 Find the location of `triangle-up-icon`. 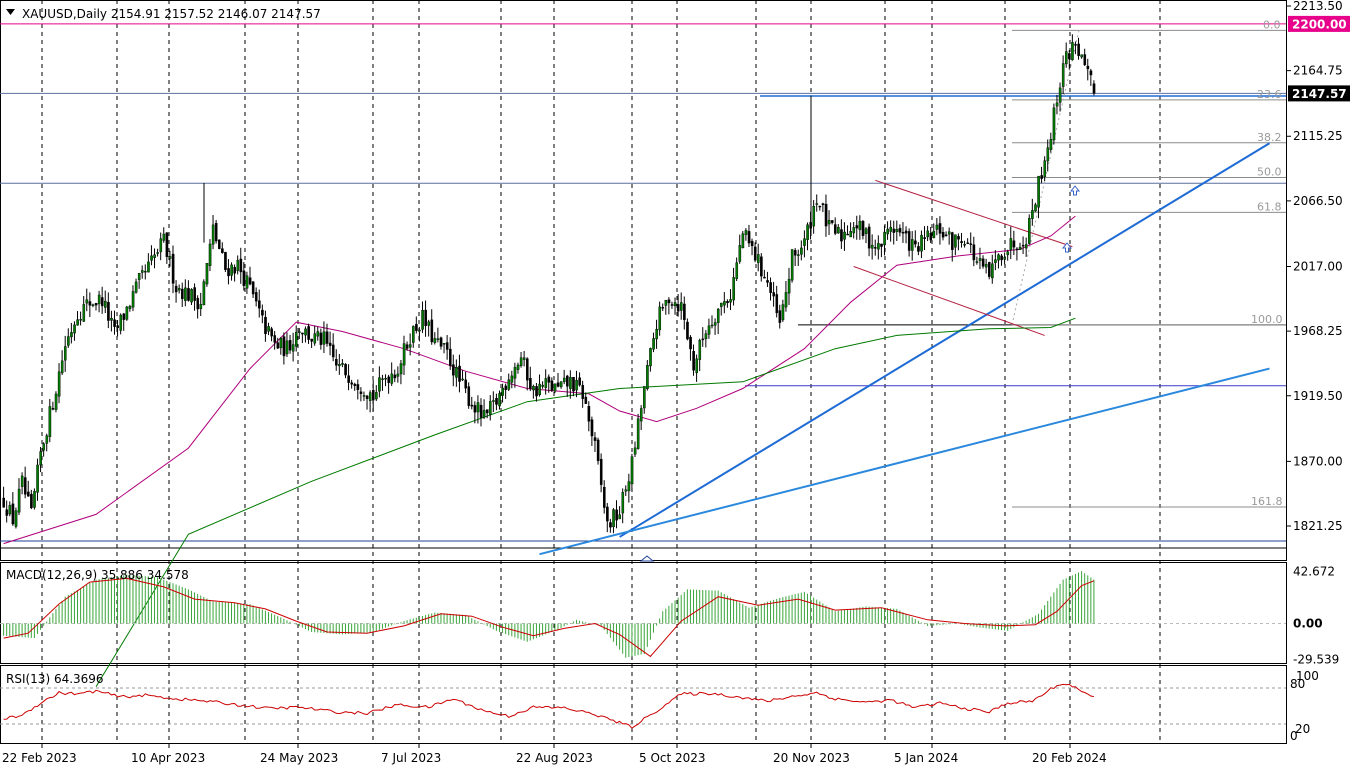

triangle-up-icon is located at coordinates (647, 558).